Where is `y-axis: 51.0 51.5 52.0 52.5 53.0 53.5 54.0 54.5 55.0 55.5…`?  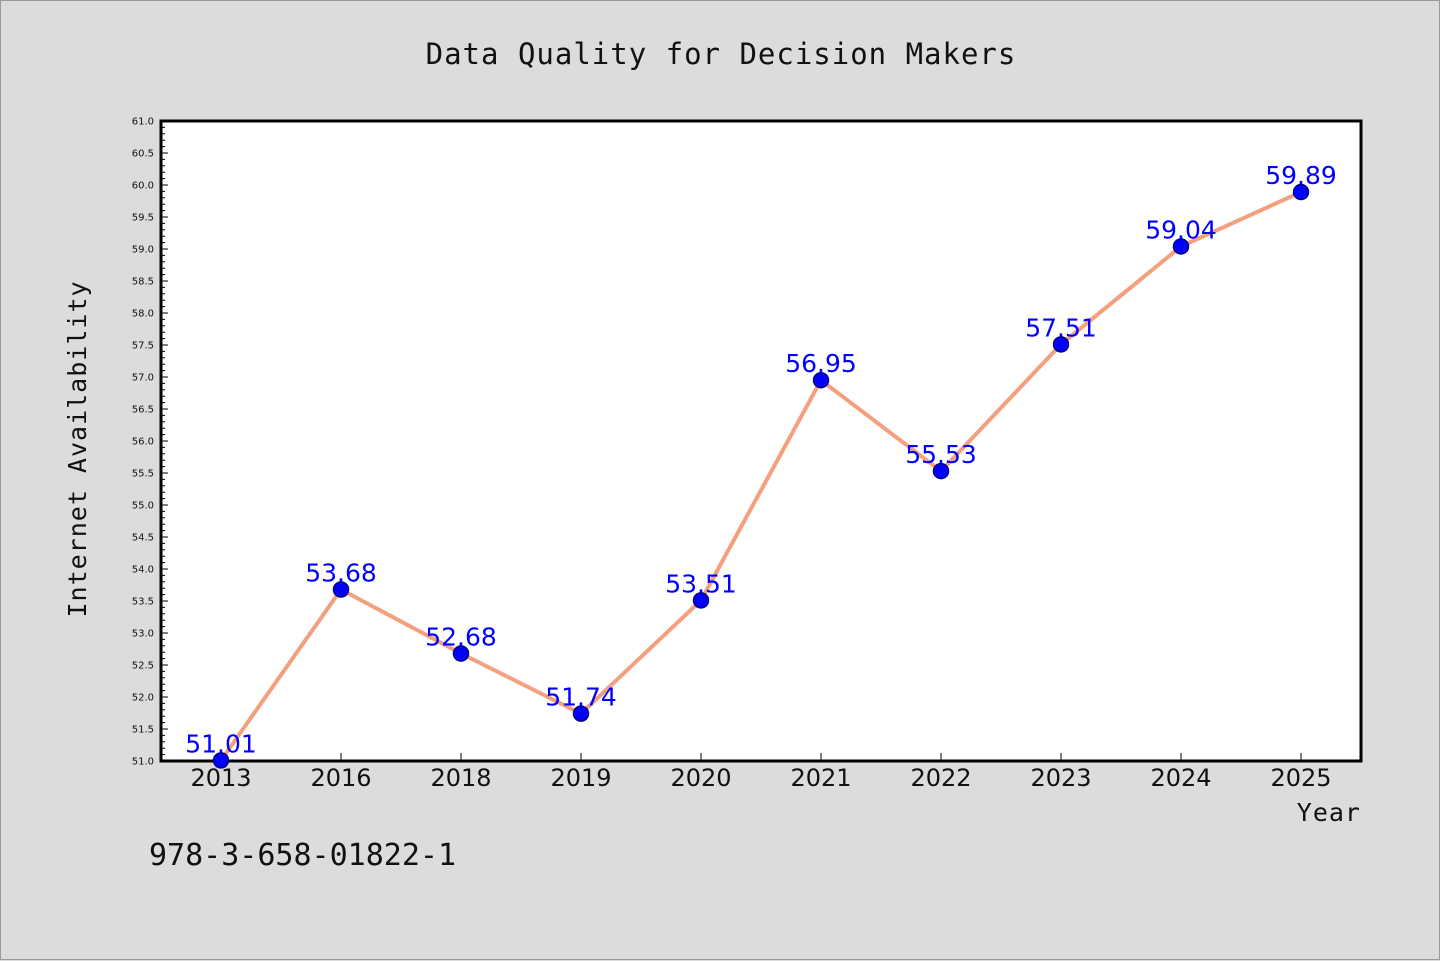 y-axis: 51.0 51.5 52.0 52.5 53.0 53.5 54.0 54.5 55.0 55.5… is located at coordinates (150, 442).